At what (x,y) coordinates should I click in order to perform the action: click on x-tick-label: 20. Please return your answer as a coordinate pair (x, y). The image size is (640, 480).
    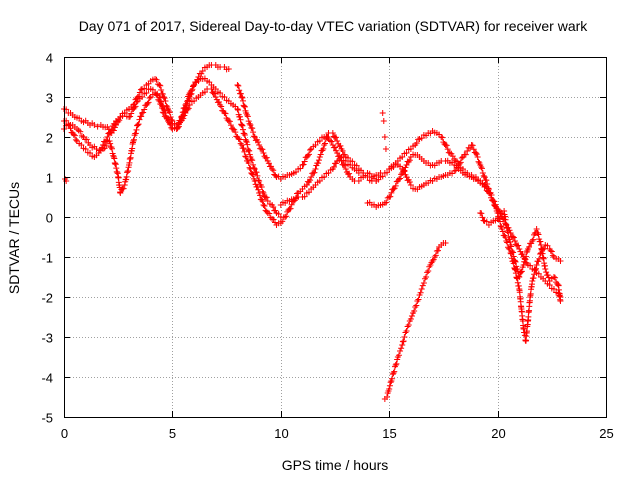
    Looking at the image, I should click on (498, 433).